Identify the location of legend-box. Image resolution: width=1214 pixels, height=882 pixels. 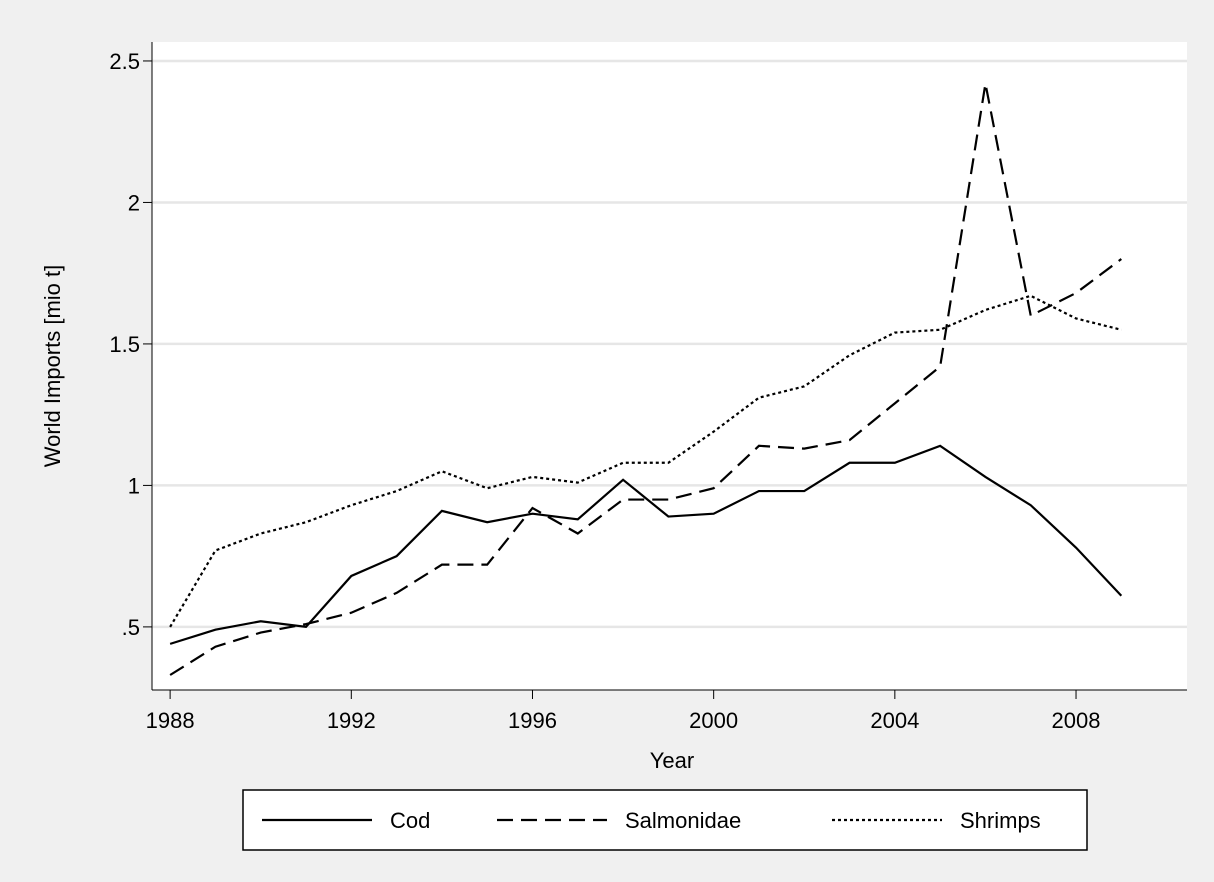
(665, 820).